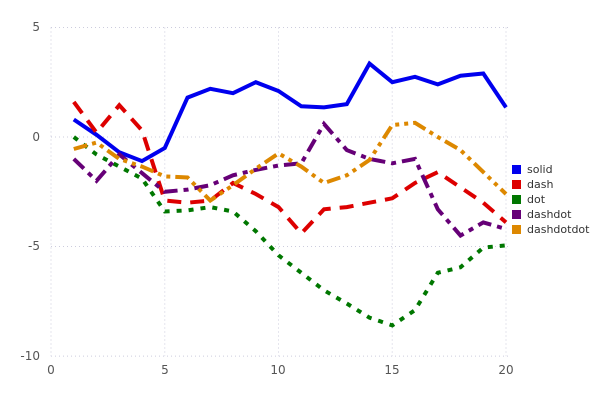 The width and height of the screenshot is (600, 400). I want to click on legend: solid dash dot dashdot dashdotdot, so click(550, 199).